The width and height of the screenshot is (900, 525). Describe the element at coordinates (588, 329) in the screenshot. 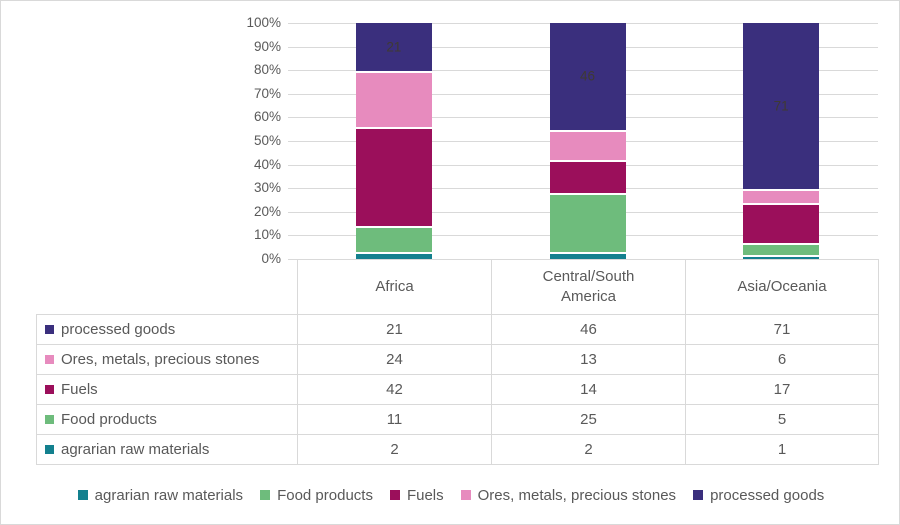

I see `value-cell: 46` at that location.